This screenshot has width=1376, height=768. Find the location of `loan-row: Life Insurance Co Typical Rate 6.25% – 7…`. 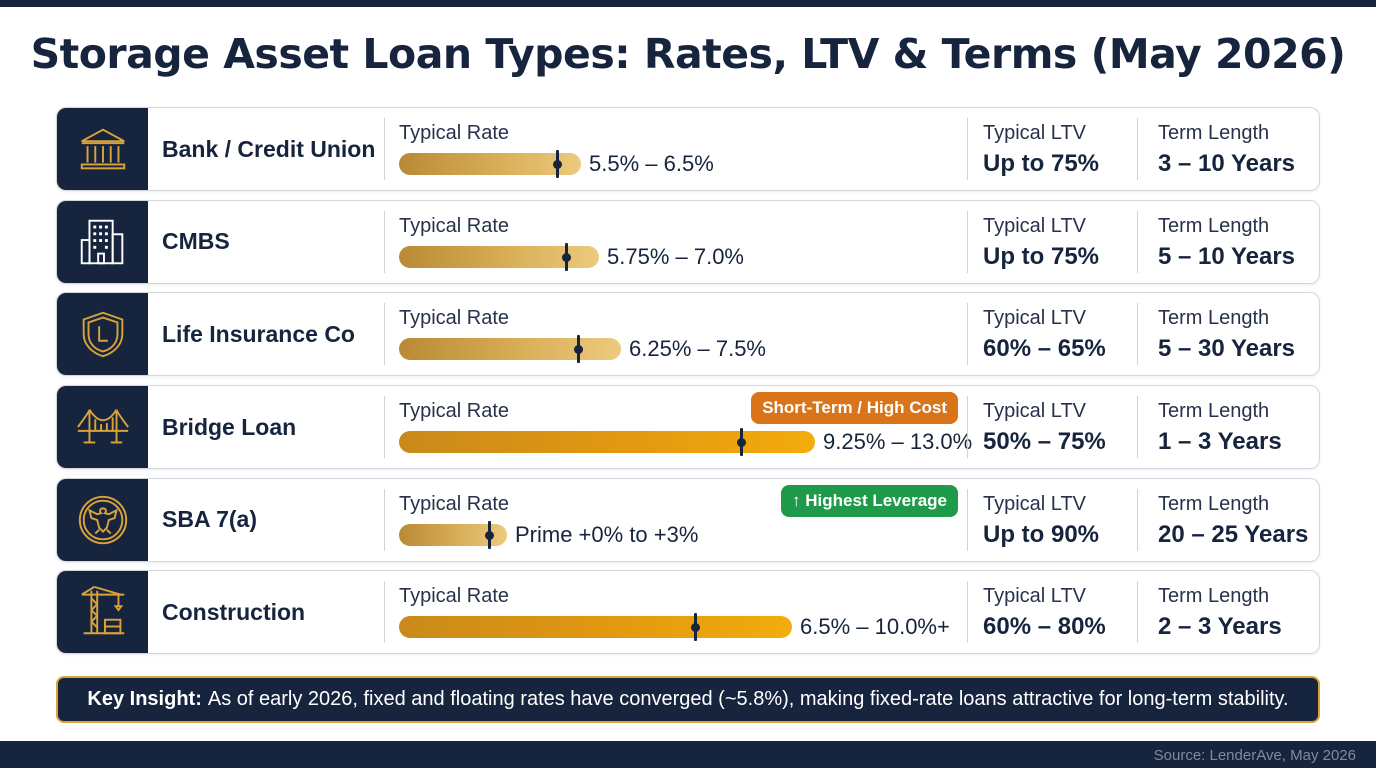

loan-row: Life Insurance Co Typical Rate 6.25% – 7… is located at coordinates (688, 334).